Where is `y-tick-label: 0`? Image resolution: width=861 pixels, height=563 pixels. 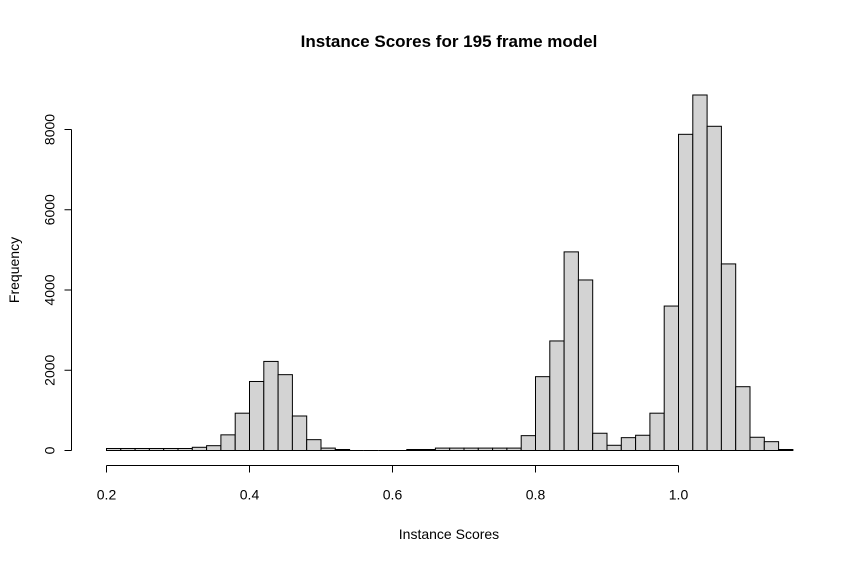
y-tick-label: 0 is located at coordinates (50, 450).